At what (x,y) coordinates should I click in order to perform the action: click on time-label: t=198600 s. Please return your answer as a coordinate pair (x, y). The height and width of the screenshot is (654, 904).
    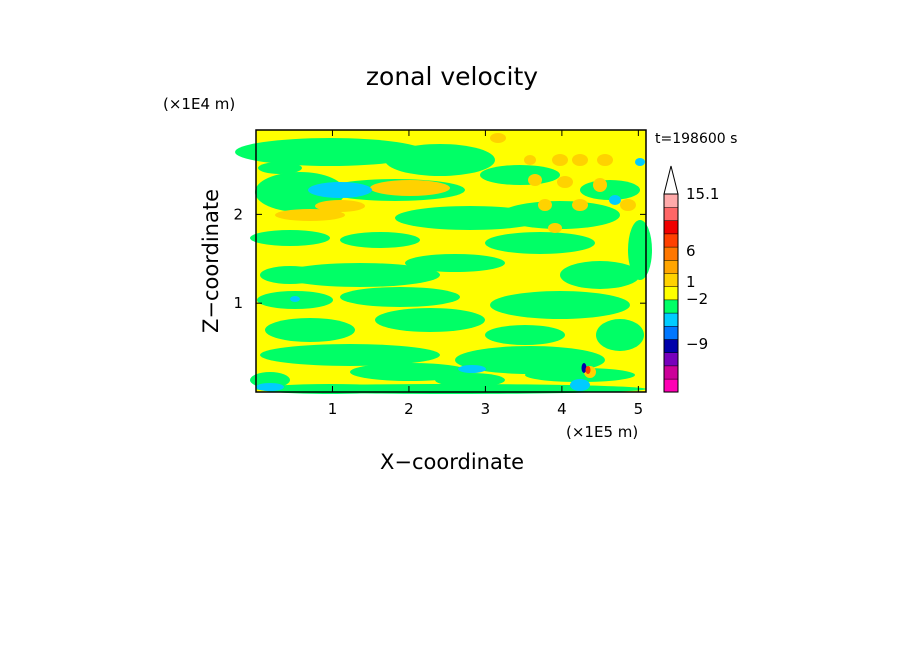
    Looking at the image, I should click on (696, 139).